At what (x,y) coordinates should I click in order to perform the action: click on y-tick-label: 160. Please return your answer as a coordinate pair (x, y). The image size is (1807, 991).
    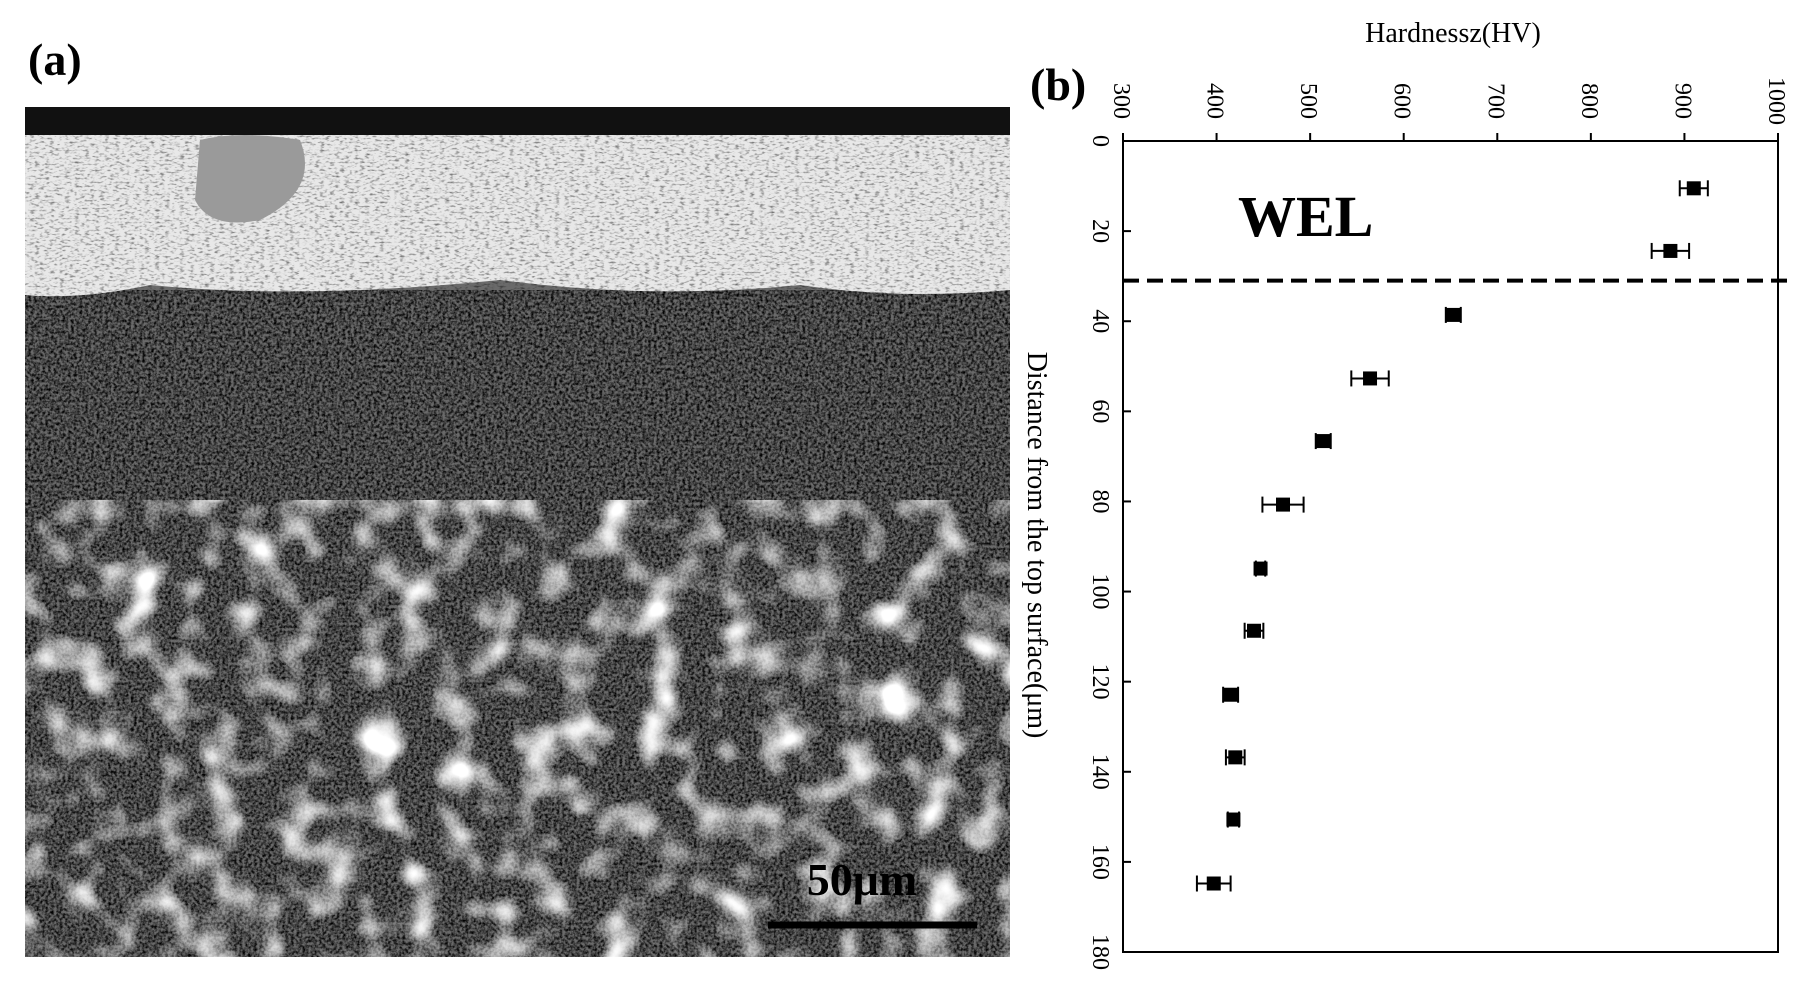
    Looking at the image, I should click on (1100, 862).